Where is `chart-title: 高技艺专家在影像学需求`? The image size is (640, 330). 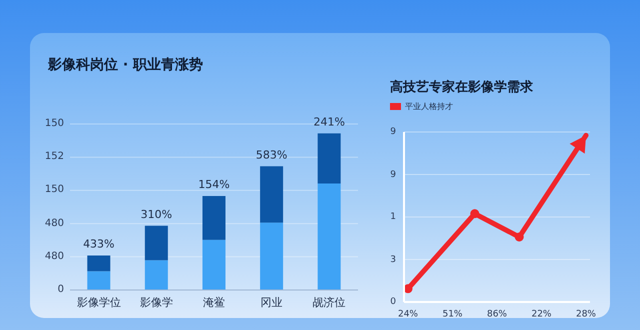
chart-title: 高技艺专家在影像学需求 is located at coordinates (461, 87).